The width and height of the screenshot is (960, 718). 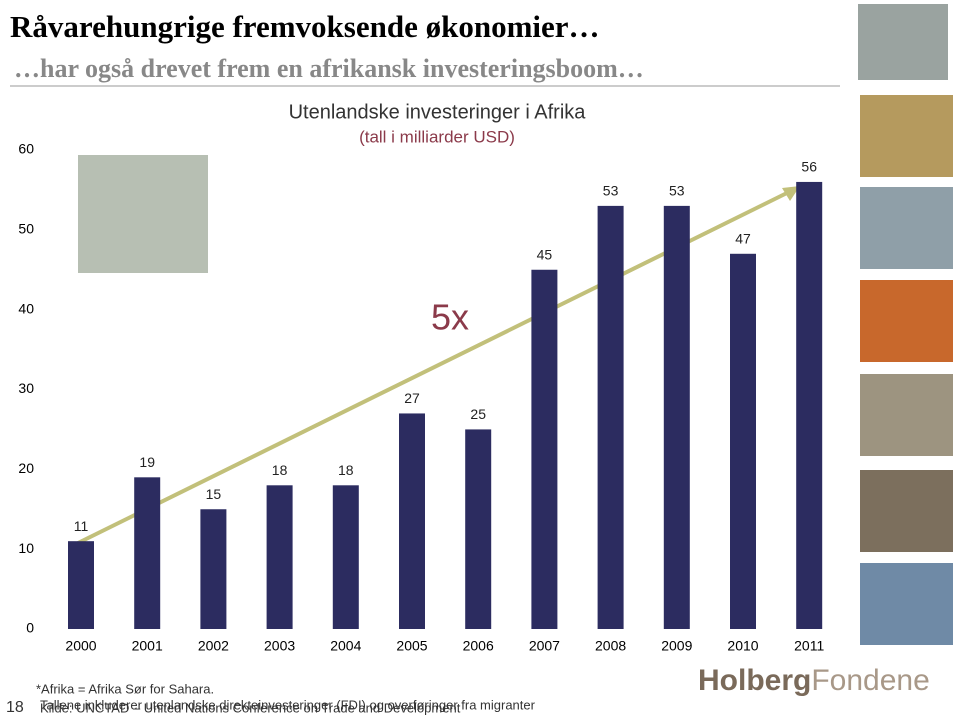 I want to click on value-label: 19, so click(x=147, y=462).